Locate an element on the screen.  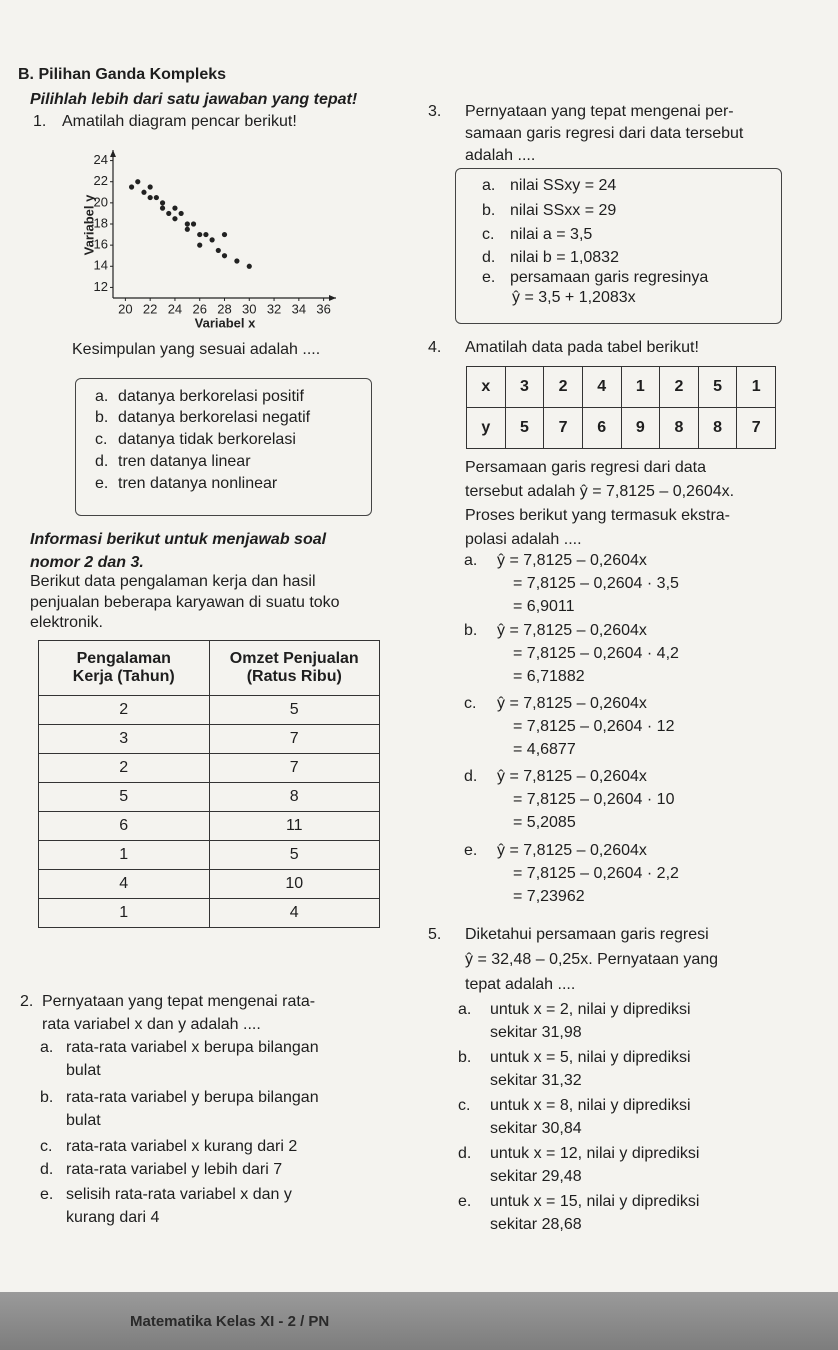
y-tick-label: 14 is located at coordinates (101, 265).